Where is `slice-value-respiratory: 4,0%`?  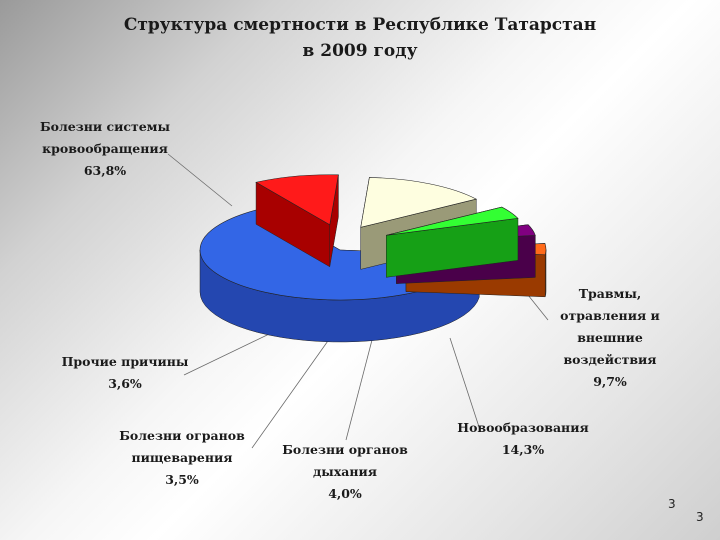
slice-value-respiratory: 4,0% is located at coordinates (345, 493).